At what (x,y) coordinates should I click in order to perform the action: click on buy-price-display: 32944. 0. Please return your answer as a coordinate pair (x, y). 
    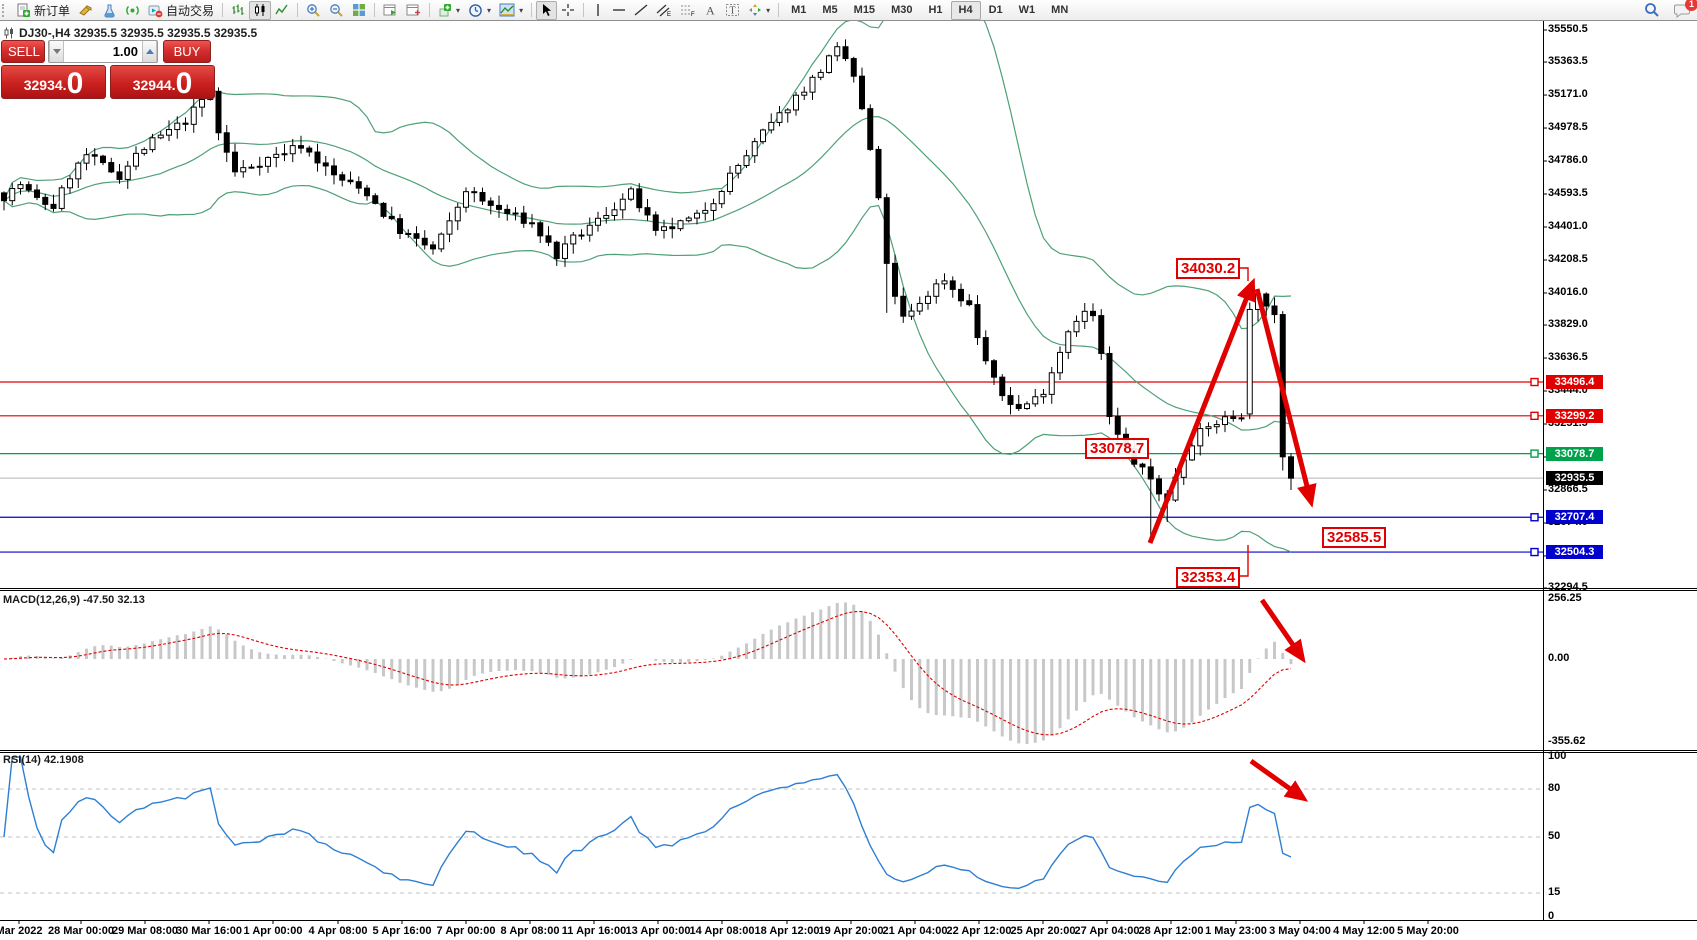
    Looking at the image, I should click on (162, 82).